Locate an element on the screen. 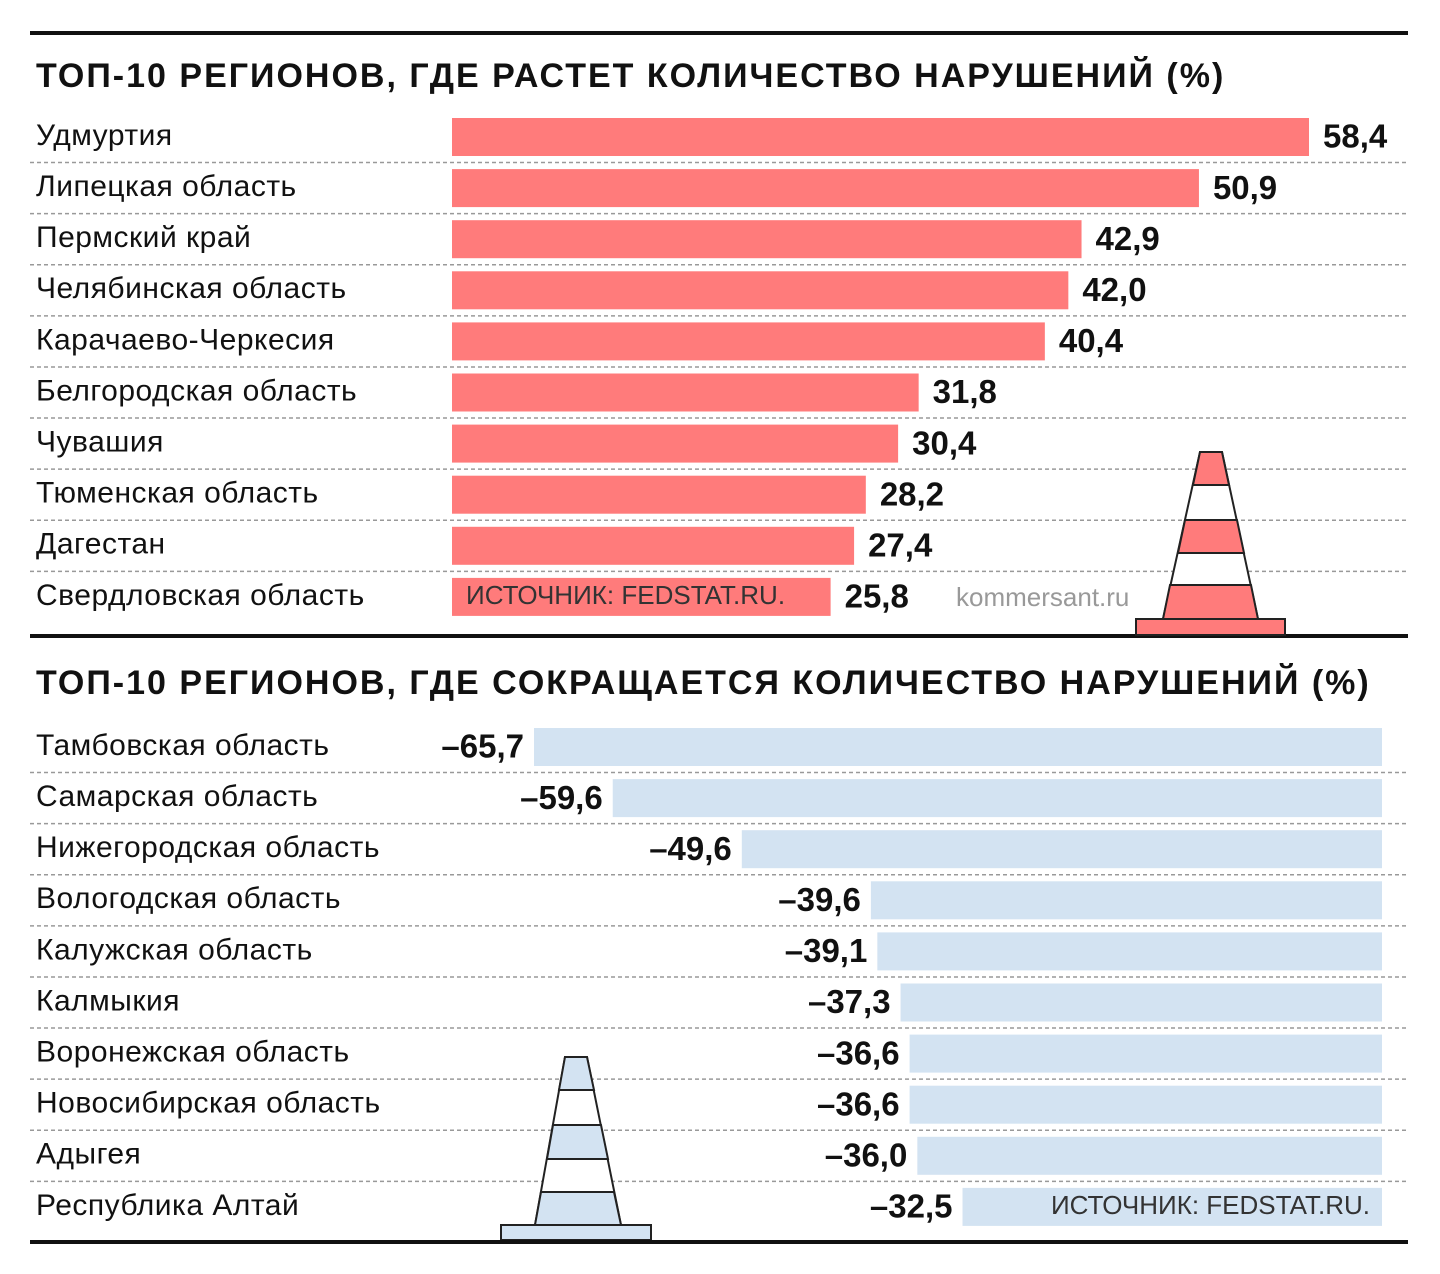 Image resolution: width=1440 pixels, height=1274 pixels. value-label: –37,3 is located at coordinates (849, 1001).